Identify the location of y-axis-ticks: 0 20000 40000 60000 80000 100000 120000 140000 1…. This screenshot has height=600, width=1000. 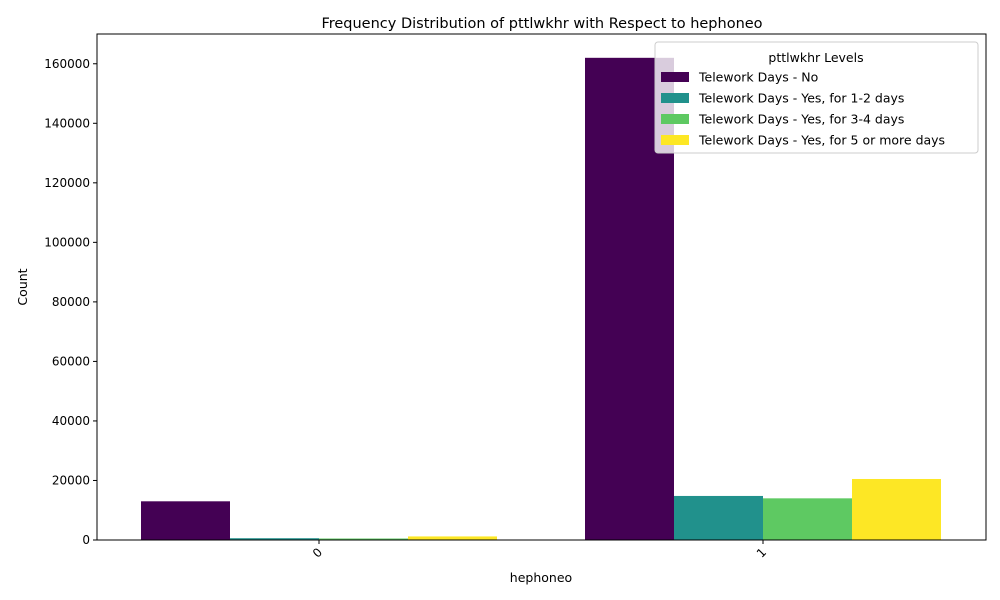
(70, 302).